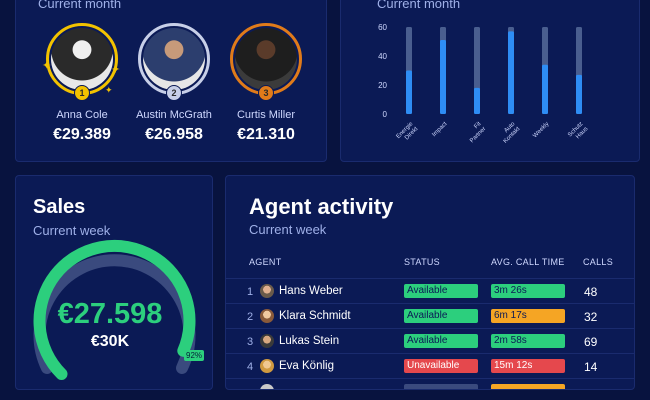 This screenshot has height=400, width=650. I want to click on rank-badge: 3, so click(266, 93).